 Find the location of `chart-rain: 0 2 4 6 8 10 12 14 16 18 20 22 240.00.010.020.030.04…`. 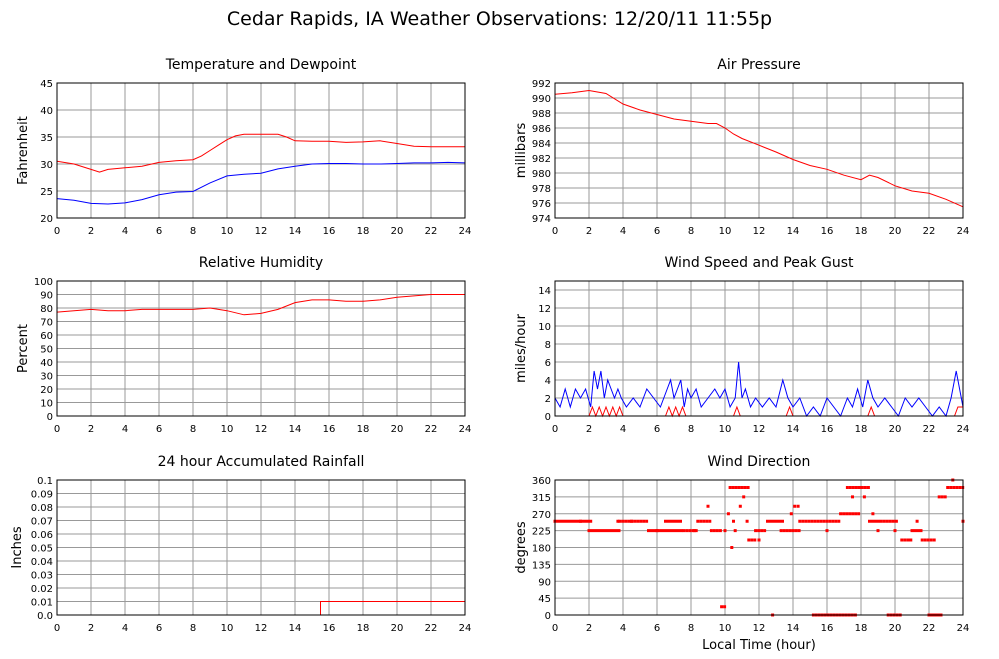

chart-rain: 0 2 4 6 8 10 12 14 16 18 20 22 240.00.010.020.030.04… is located at coordinates (240, 544).